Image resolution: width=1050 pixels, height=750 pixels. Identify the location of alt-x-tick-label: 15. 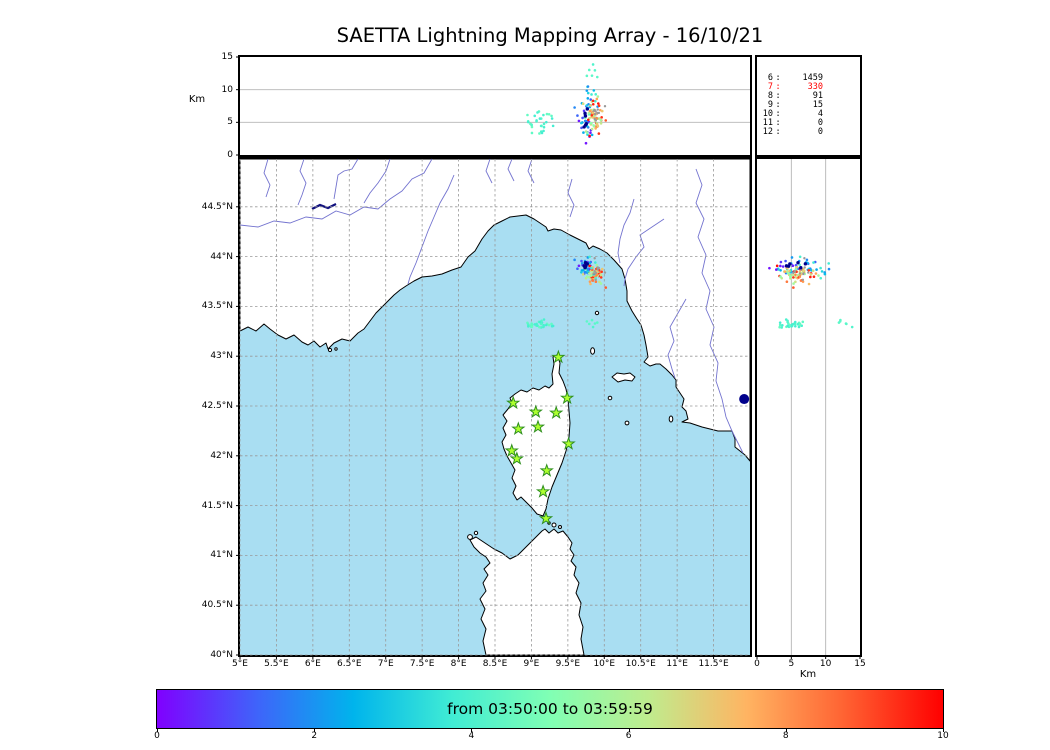
(860, 664).